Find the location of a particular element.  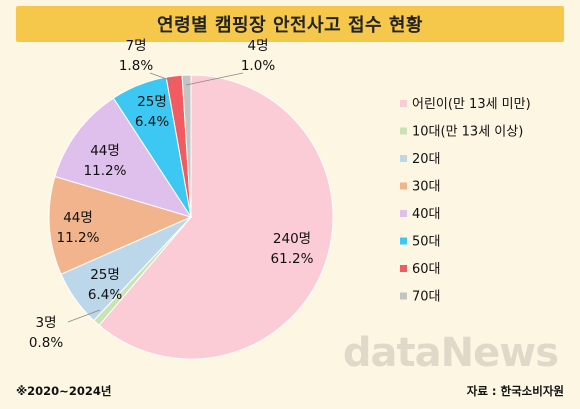

slice-percent-label: 1.0% is located at coordinates (258, 66).